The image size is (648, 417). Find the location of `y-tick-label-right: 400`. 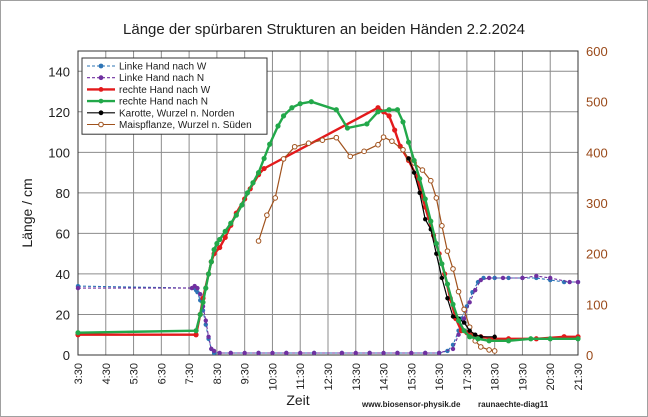

y-tick-label-right: 400 is located at coordinates (597, 152).